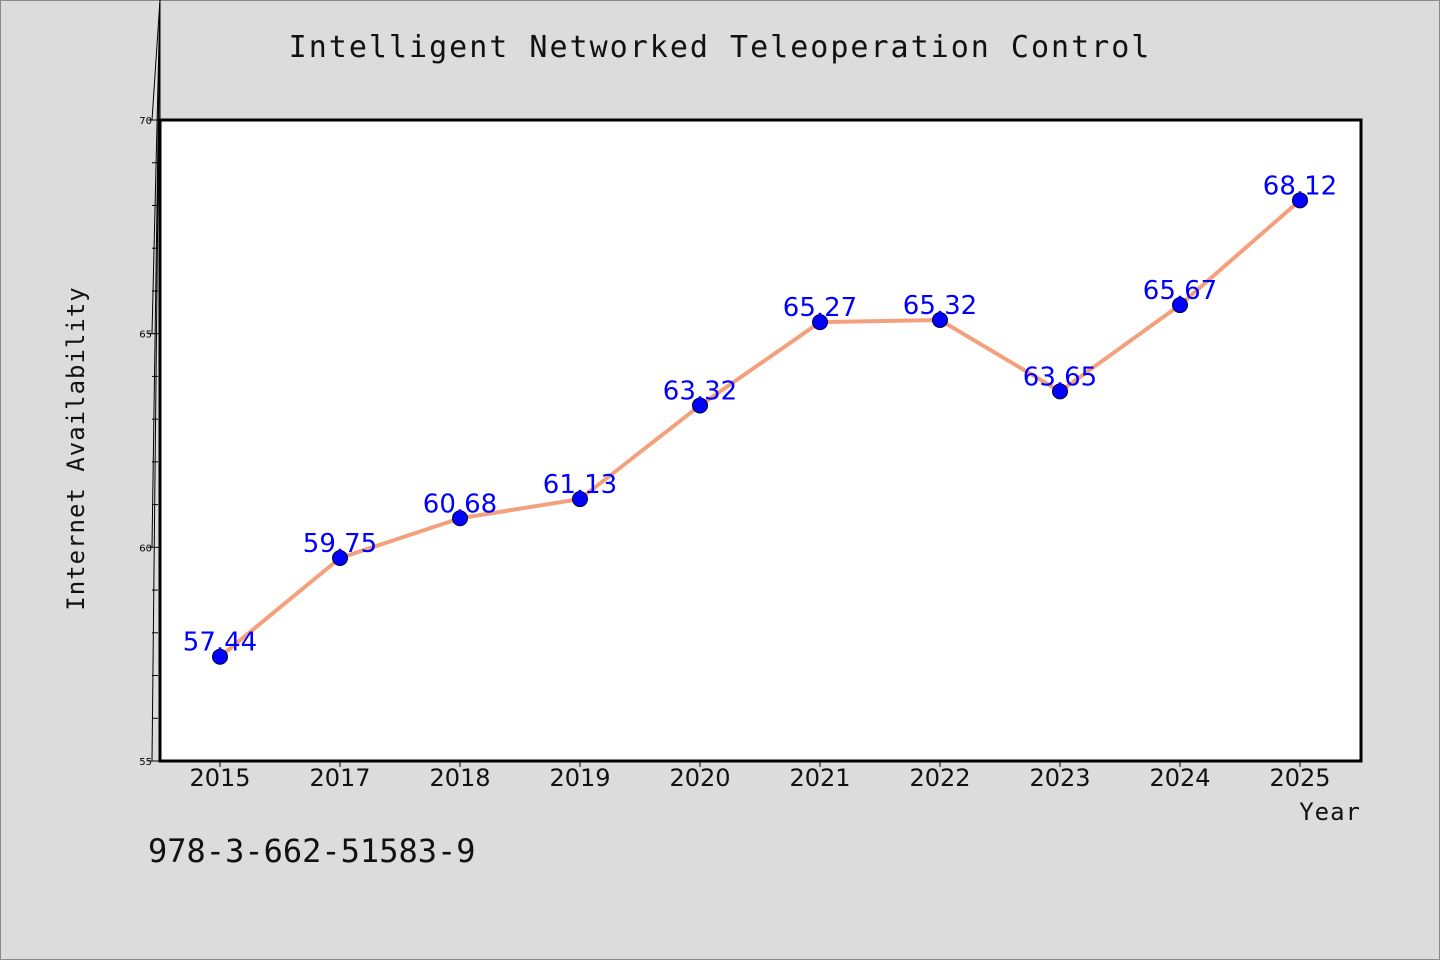  Describe the element at coordinates (579, 778) in the screenshot. I see `x-tick-label: 2019` at that location.